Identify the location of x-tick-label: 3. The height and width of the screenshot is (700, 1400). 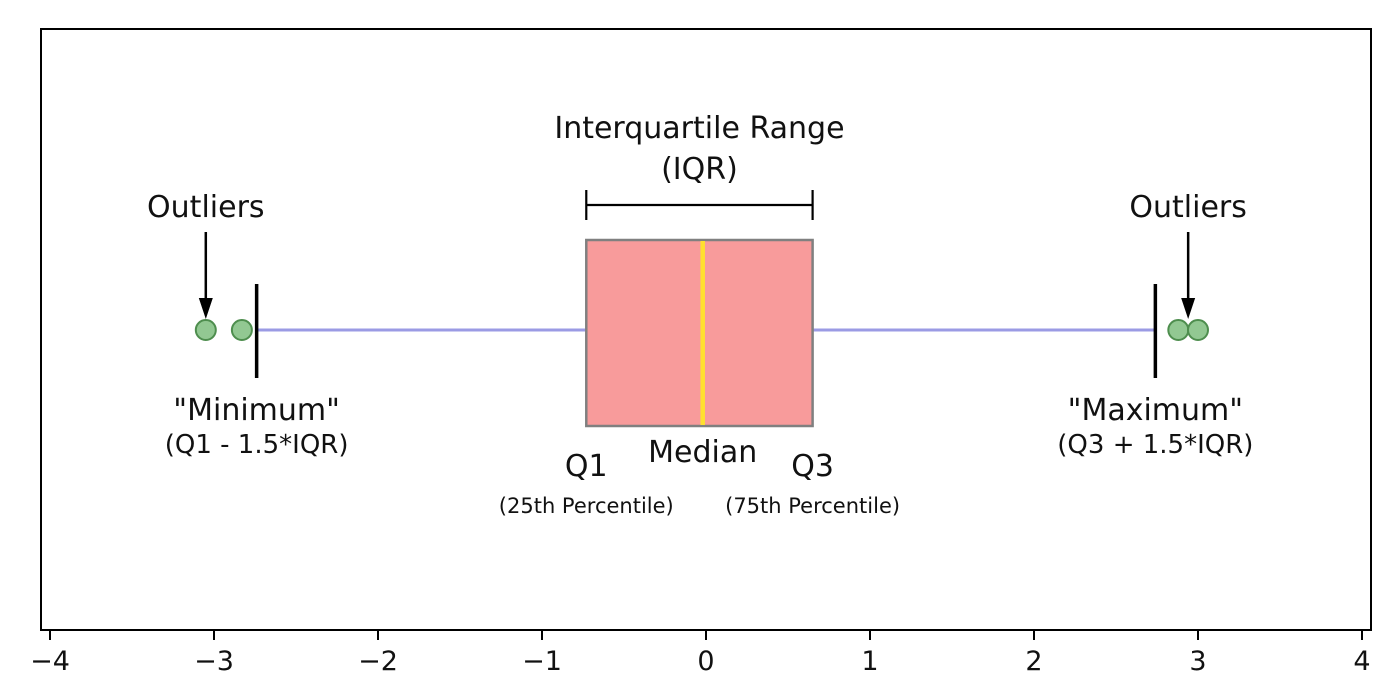
(1198, 661).